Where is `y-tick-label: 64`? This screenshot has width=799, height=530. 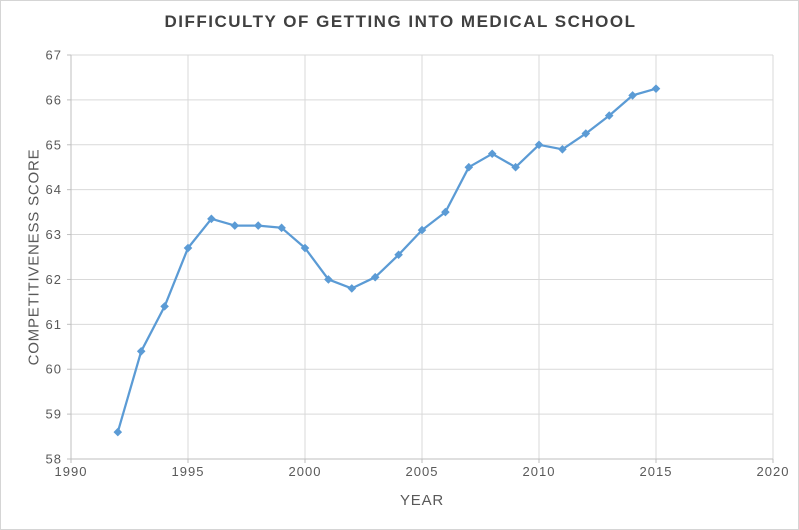 y-tick-label: 64 is located at coordinates (54, 189).